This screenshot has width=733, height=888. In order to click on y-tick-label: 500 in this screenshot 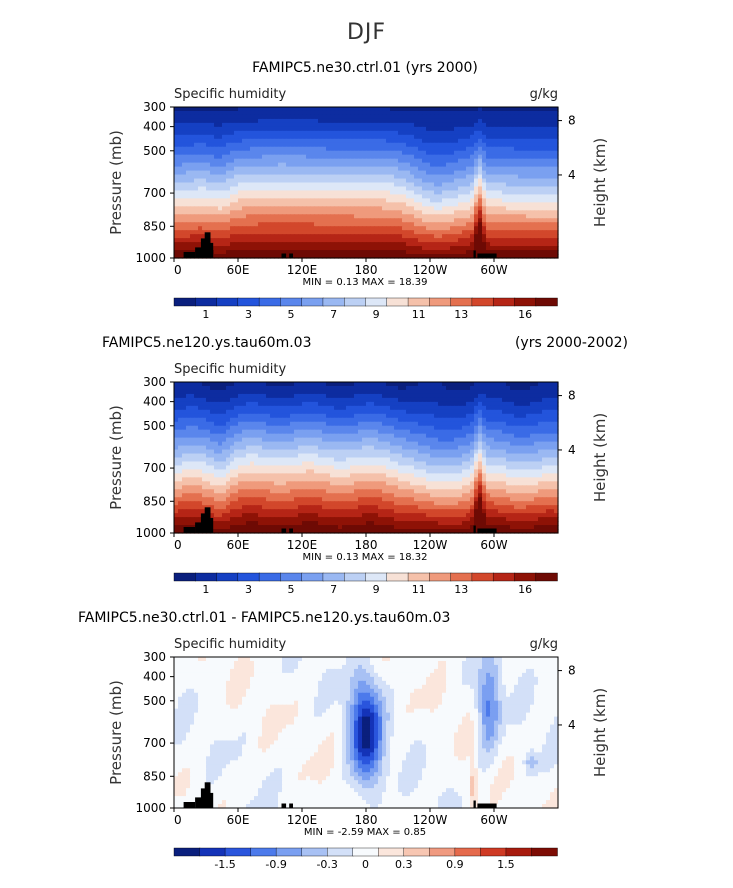, I will do `click(154, 151)`.